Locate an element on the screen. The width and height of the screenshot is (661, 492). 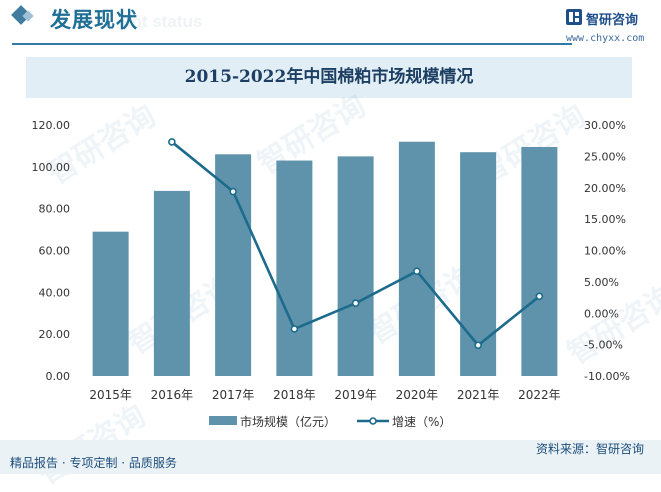
y-left-tick-label: 100.00 is located at coordinates (51, 167).